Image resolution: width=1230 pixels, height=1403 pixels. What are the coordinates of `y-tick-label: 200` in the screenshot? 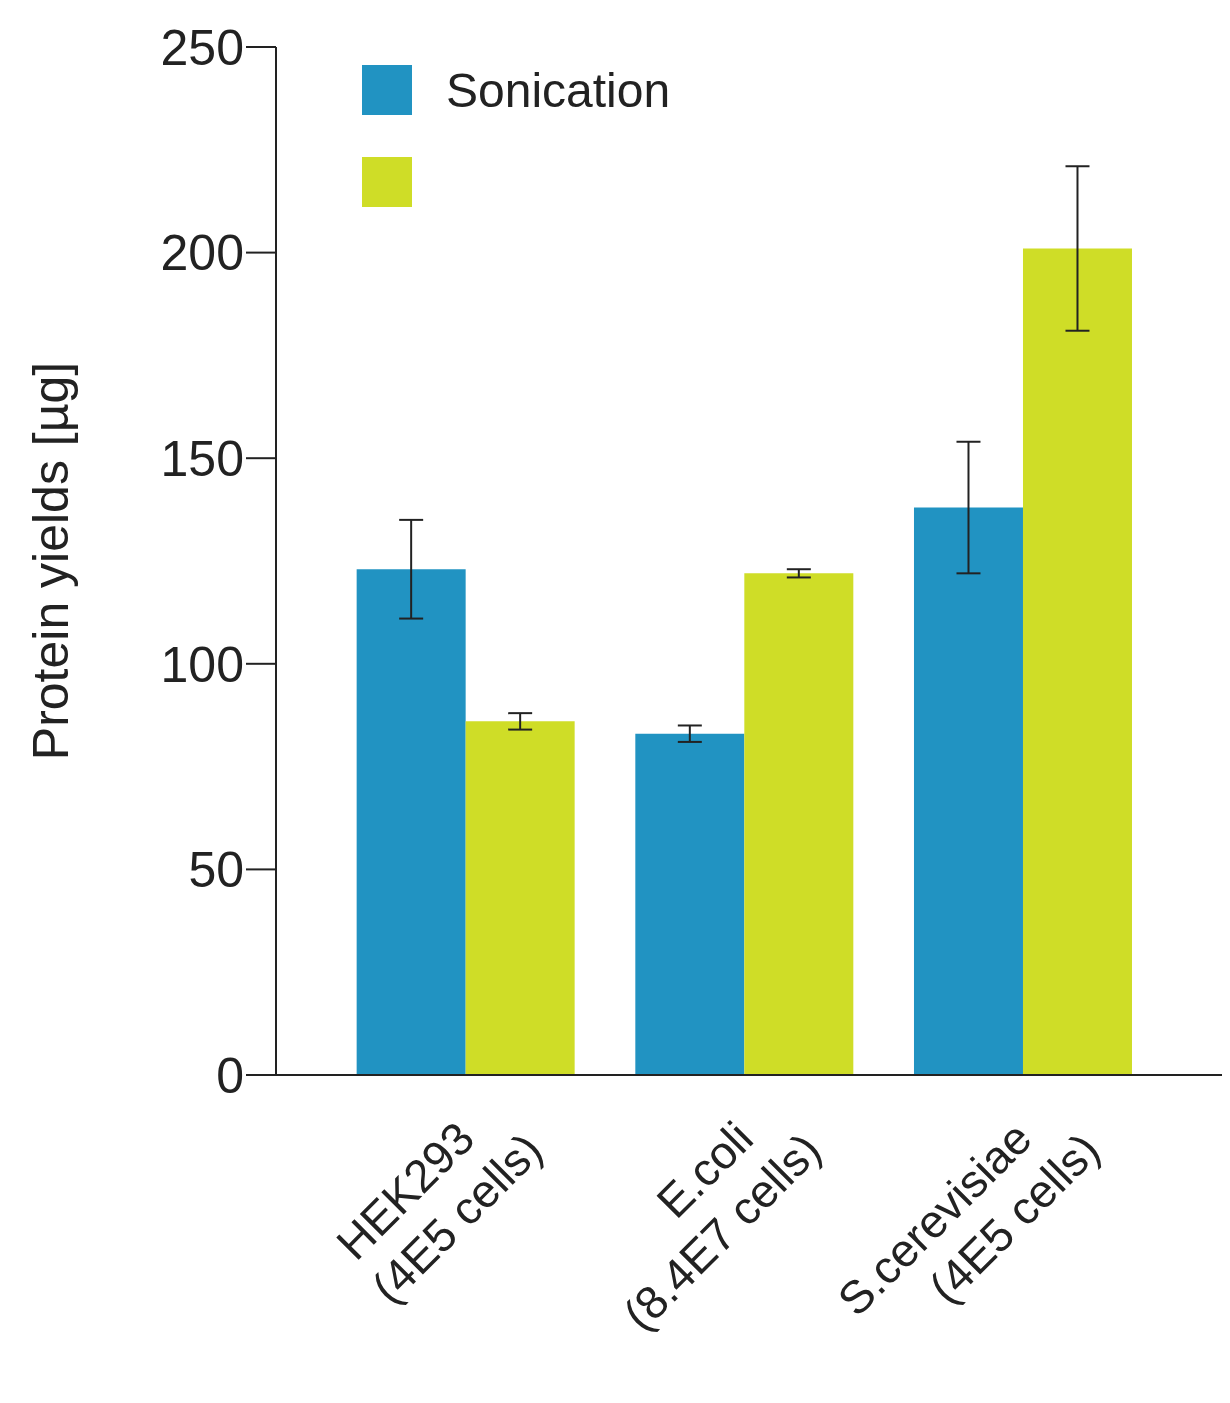 It's located at (202, 253).